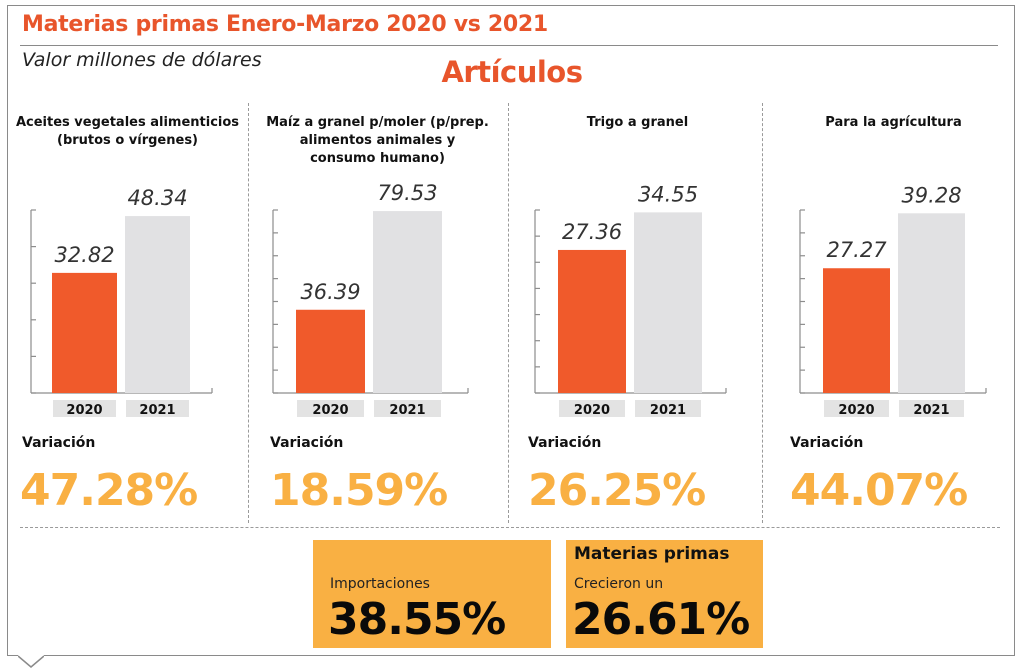 The width and height of the screenshot is (1024, 669). I want to click on callout-pointer-icon, so click(31, 661).